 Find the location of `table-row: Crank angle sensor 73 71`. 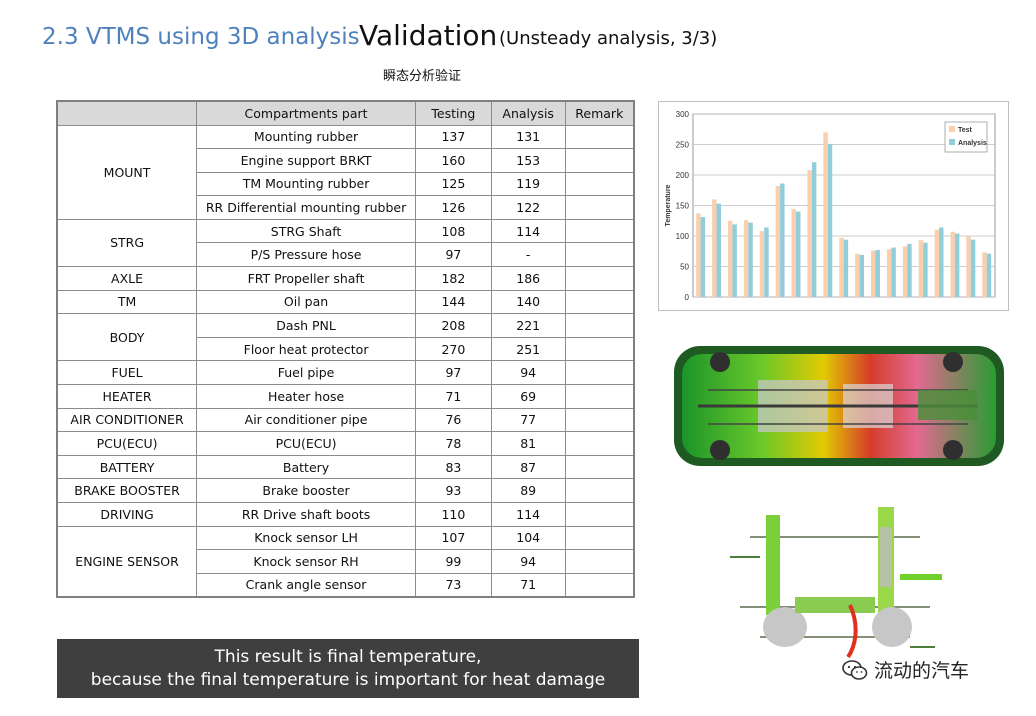

table-row: Crank angle sensor 73 71 is located at coordinates (346, 585).